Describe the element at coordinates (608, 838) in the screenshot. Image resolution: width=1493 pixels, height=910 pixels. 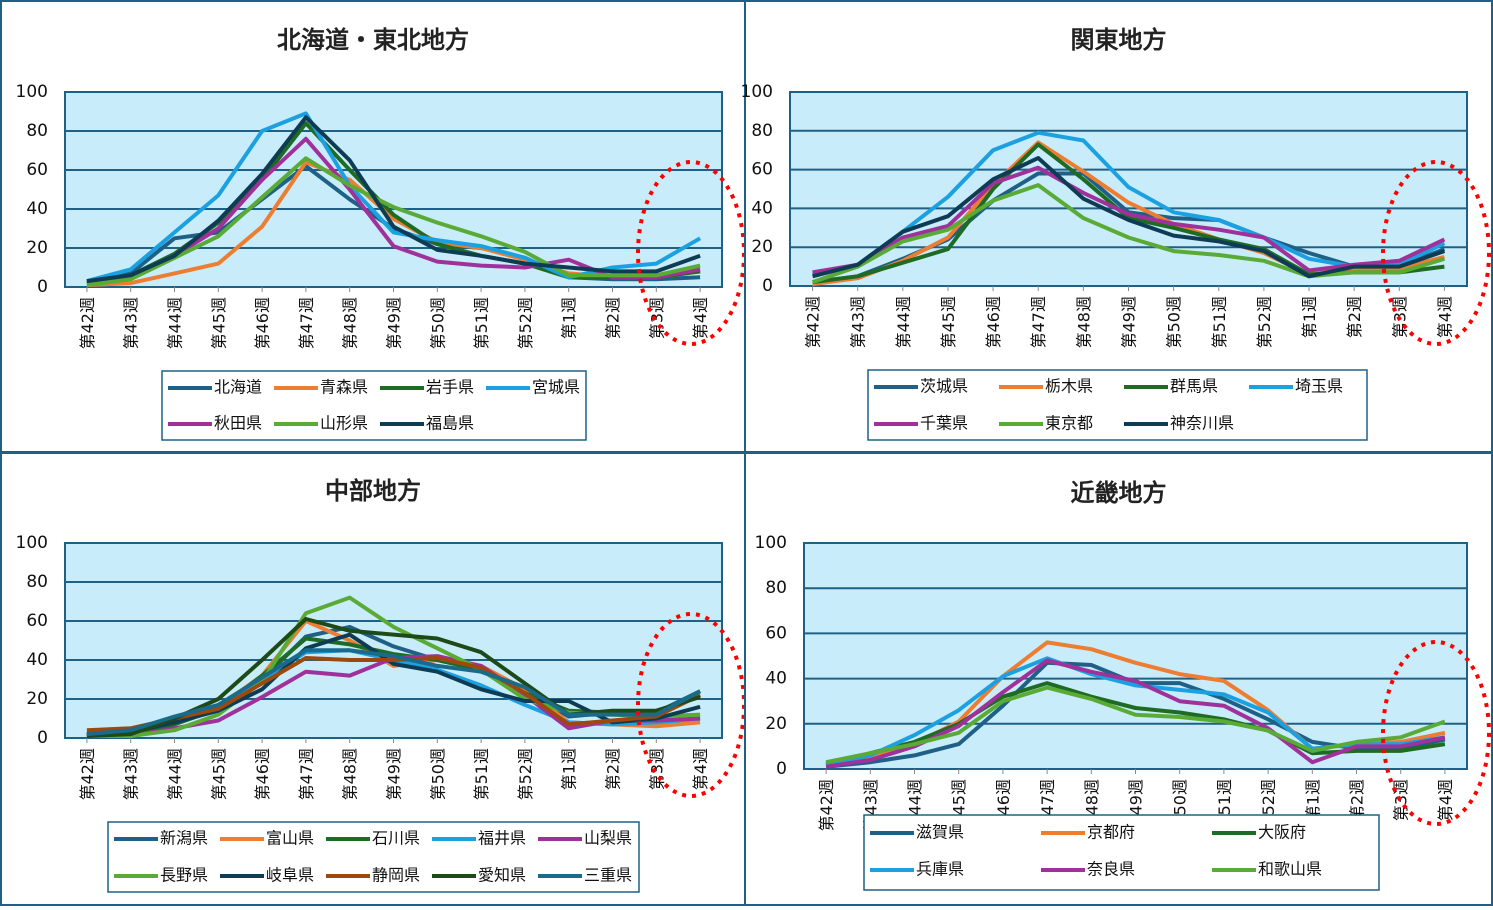
I see `legend-label: 山梨県` at that location.